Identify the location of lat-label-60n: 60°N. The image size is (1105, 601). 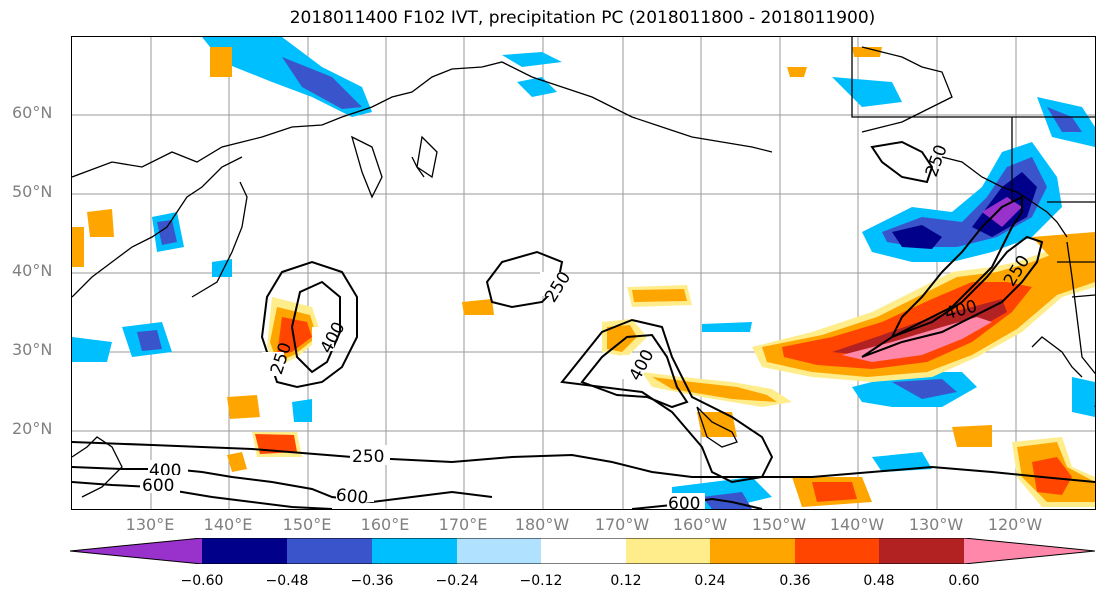
(32, 112).